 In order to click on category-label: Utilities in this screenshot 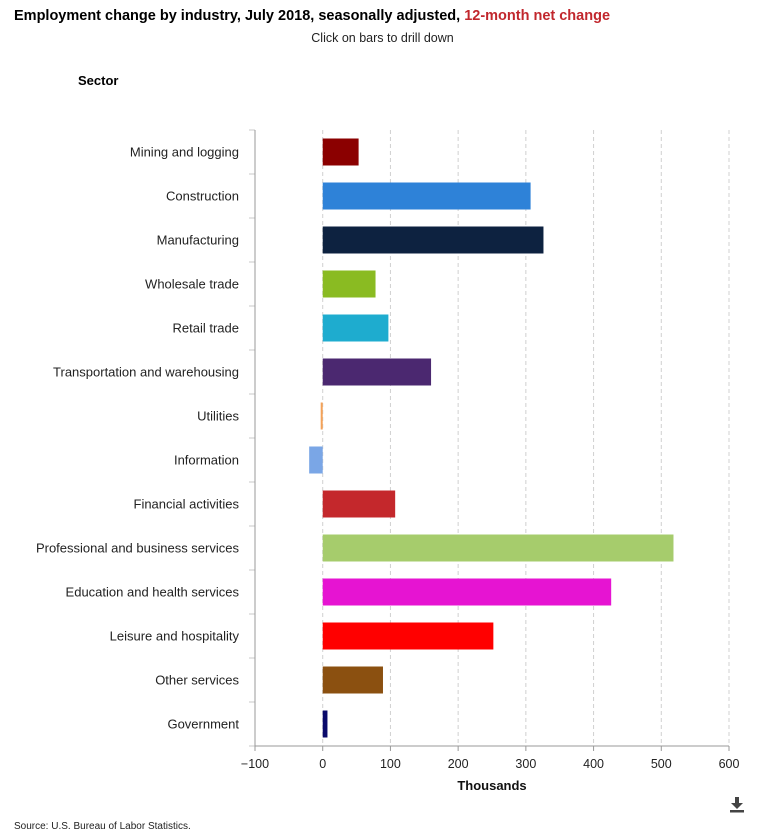, I will do `click(218, 416)`.